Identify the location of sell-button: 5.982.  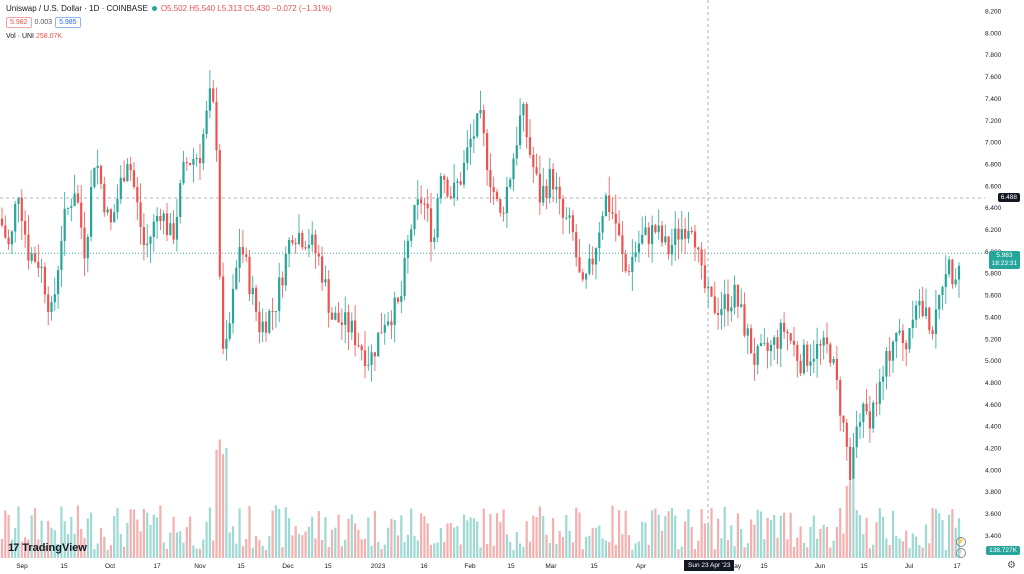
(19, 22).